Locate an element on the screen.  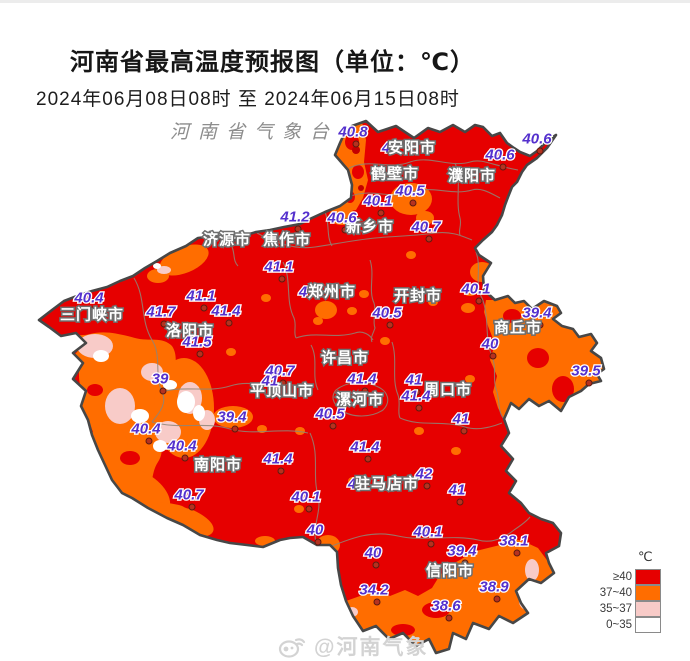
legend-row: 0~35 is located at coordinates (639, 624).